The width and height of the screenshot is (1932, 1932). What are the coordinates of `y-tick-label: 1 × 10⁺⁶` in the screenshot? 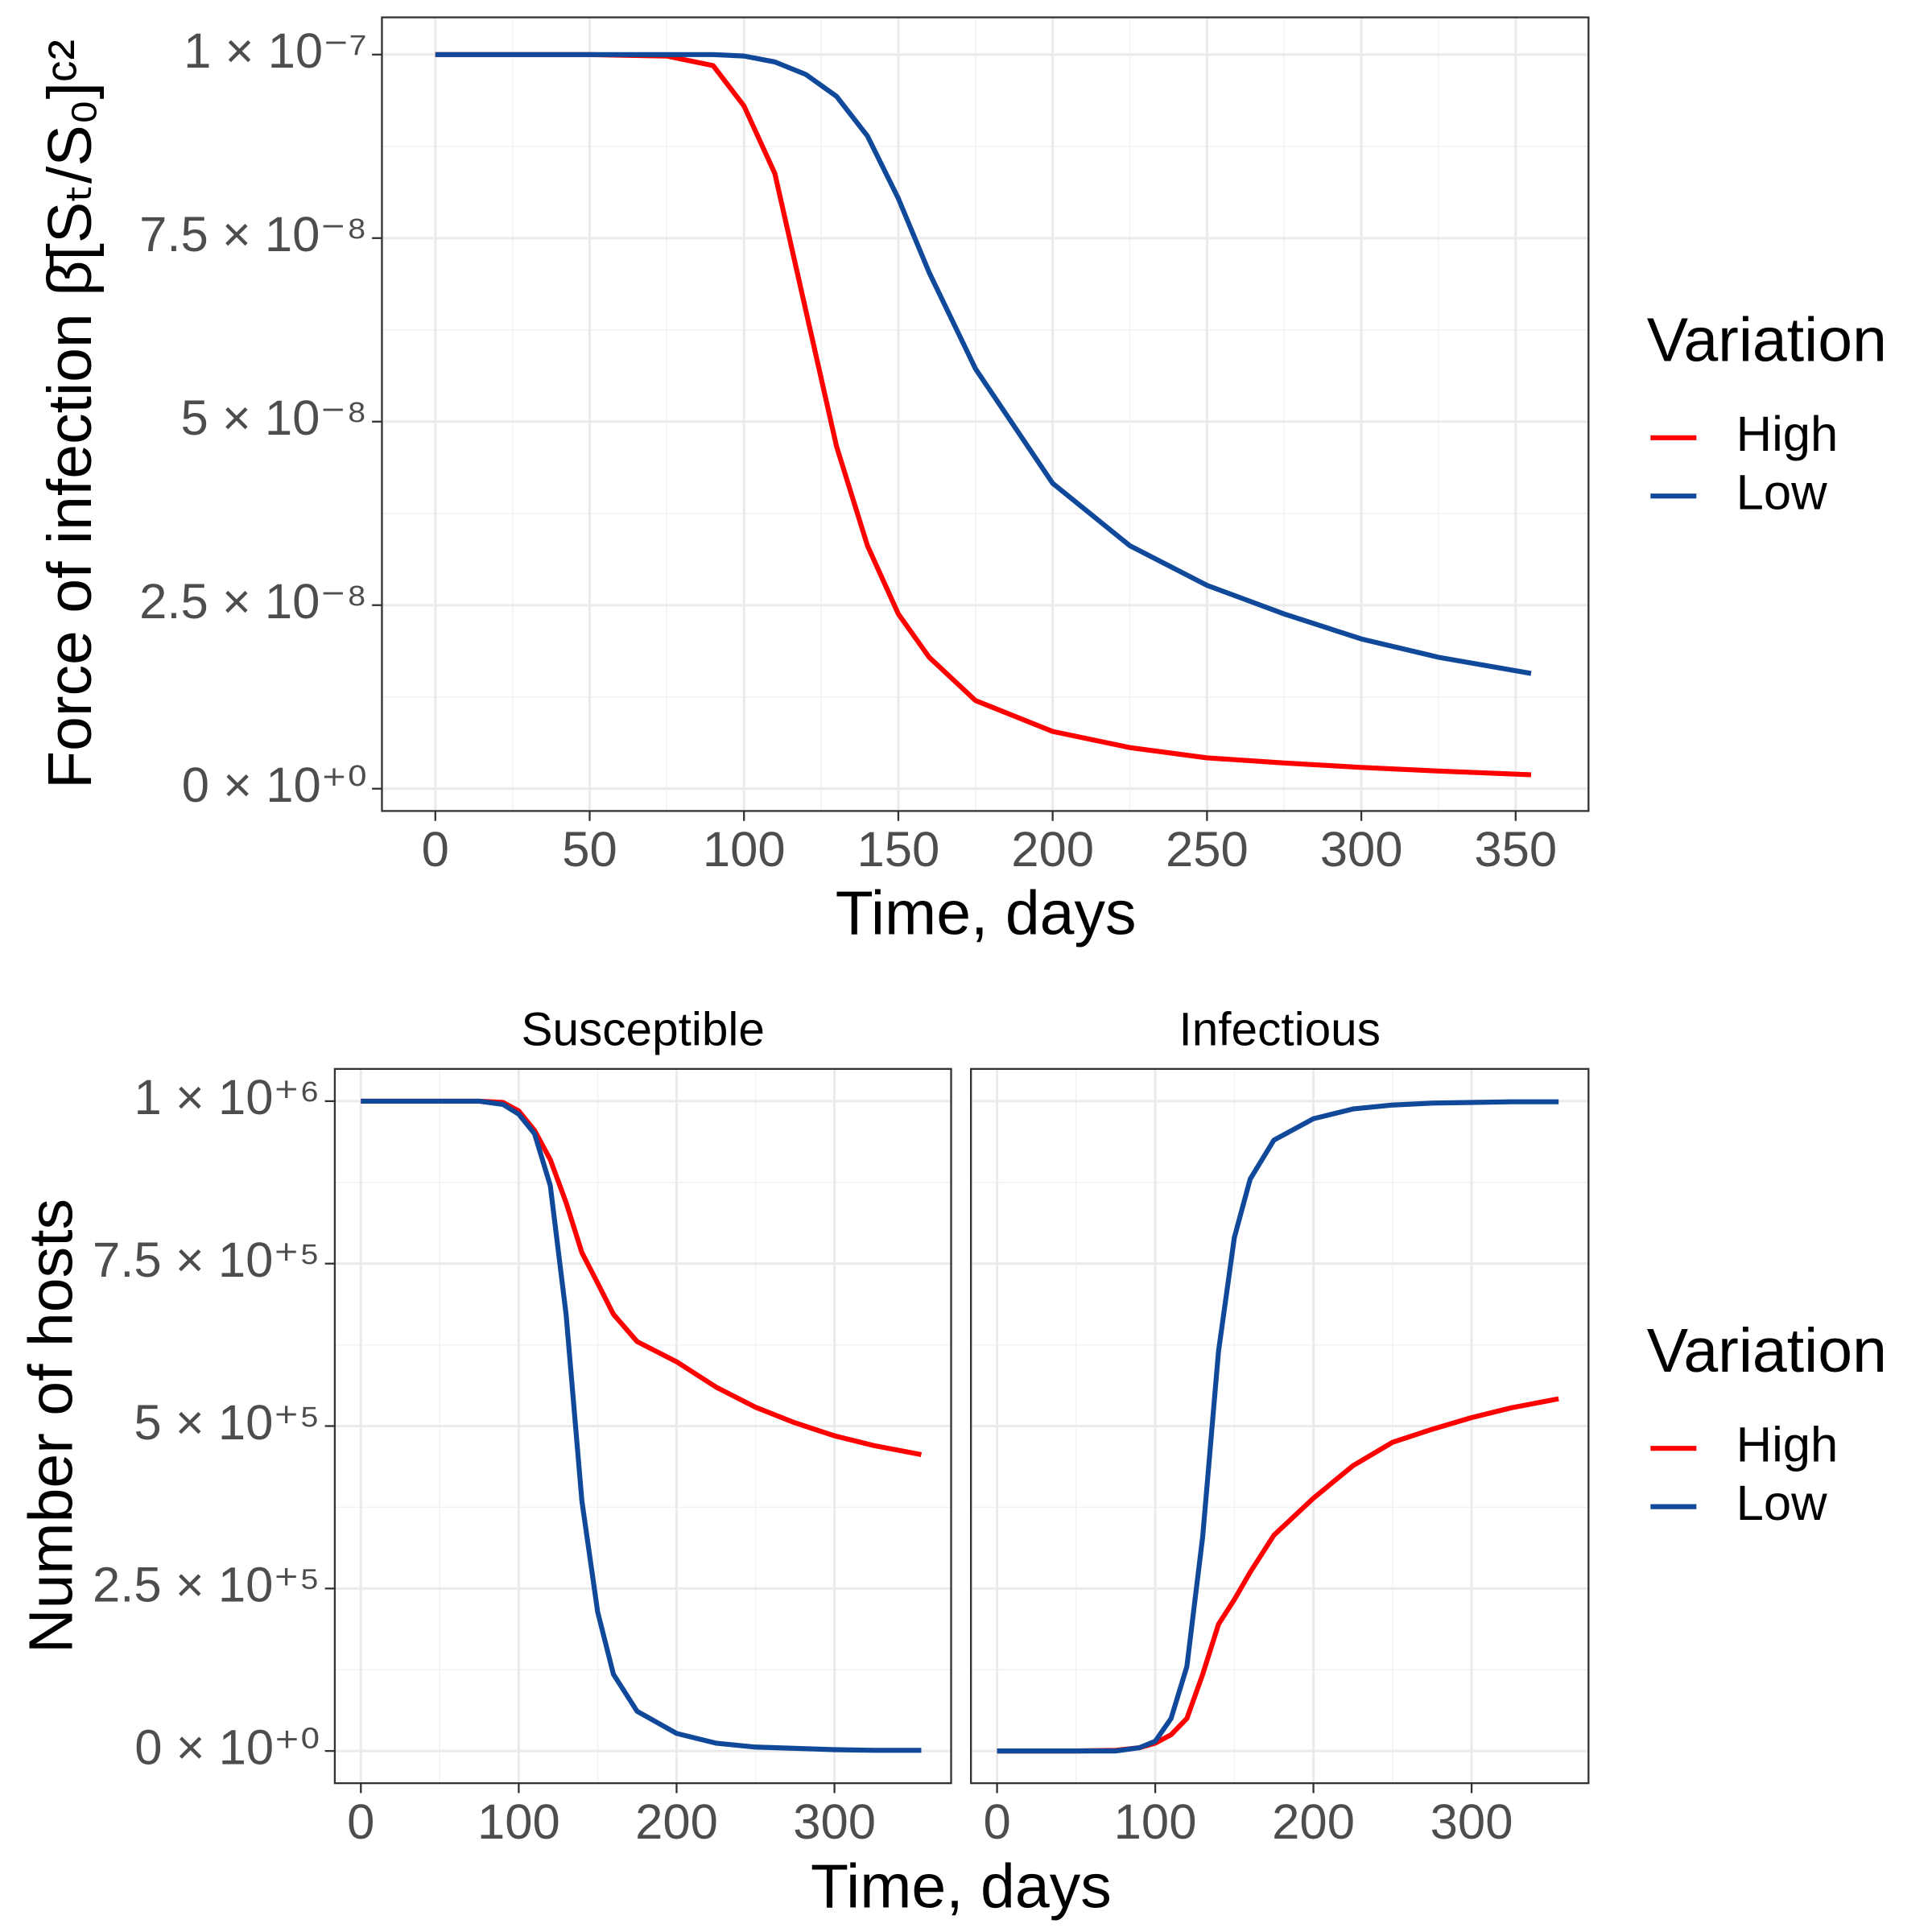 It's located at (227, 1097).